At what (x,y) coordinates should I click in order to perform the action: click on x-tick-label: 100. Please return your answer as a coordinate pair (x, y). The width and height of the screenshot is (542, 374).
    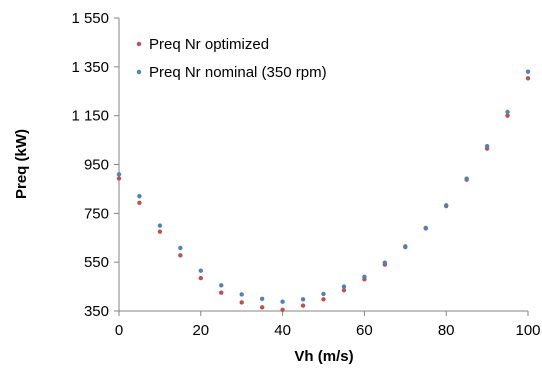
    Looking at the image, I should click on (527, 330).